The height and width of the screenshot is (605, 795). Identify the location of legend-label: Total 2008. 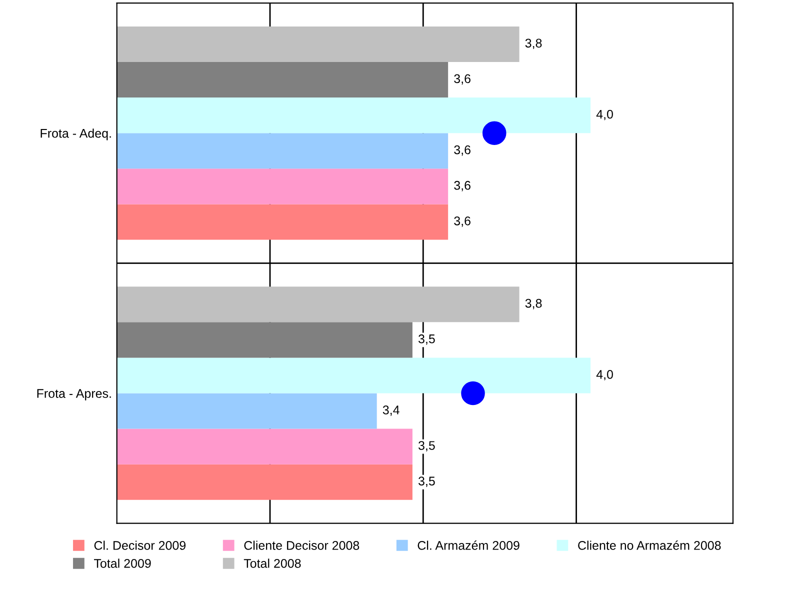
(272, 563).